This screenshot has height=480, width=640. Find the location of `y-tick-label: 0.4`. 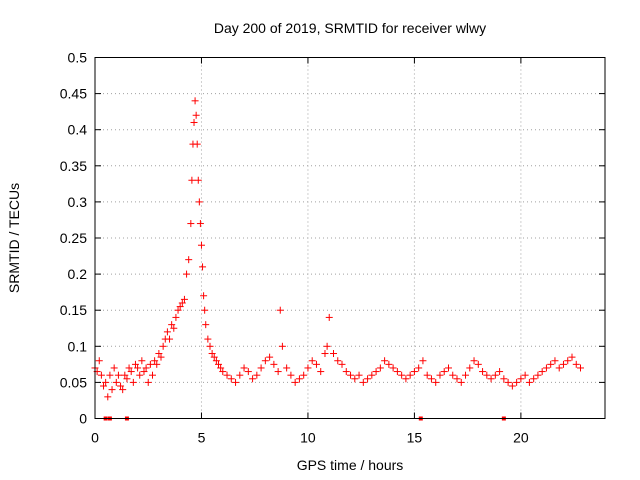

y-tick-label: 0.4 is located at coordinates (78, 130).